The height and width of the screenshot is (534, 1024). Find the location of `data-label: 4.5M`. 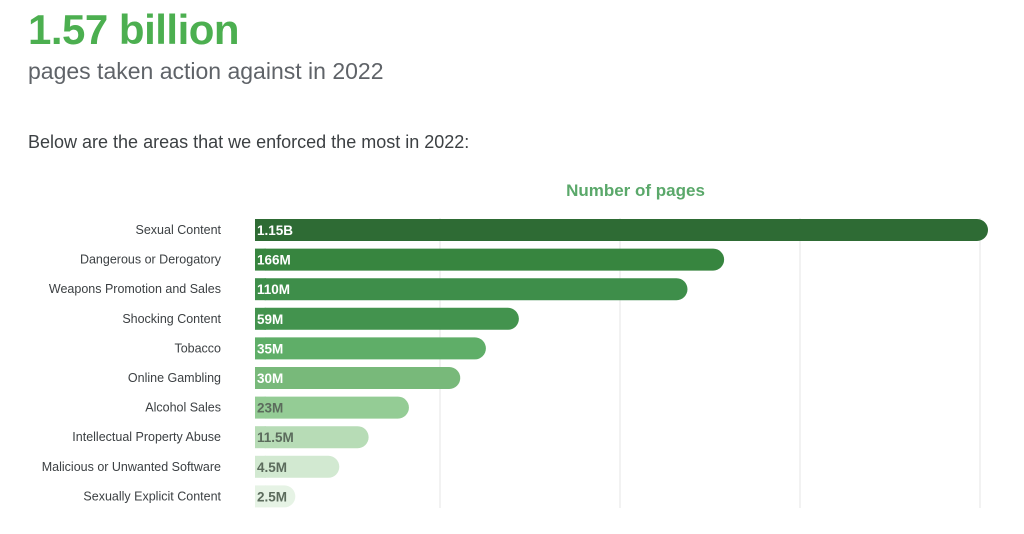

data-label: 4.5M is located at coordinates (272, 467).